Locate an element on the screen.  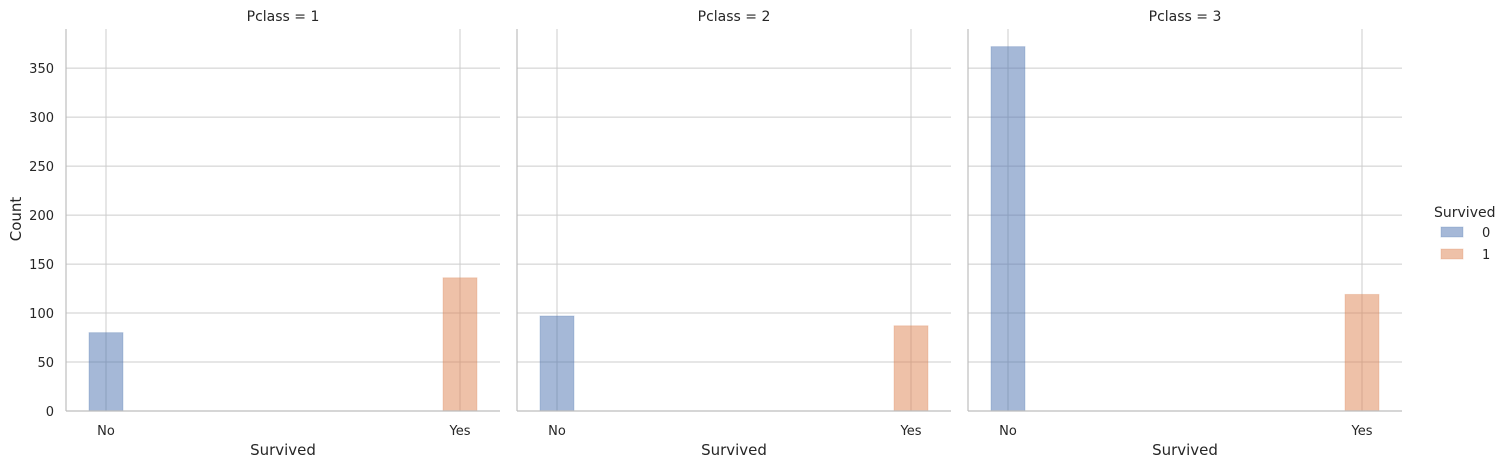
y-tick-label: 350 is located at coordinates (41, 69).